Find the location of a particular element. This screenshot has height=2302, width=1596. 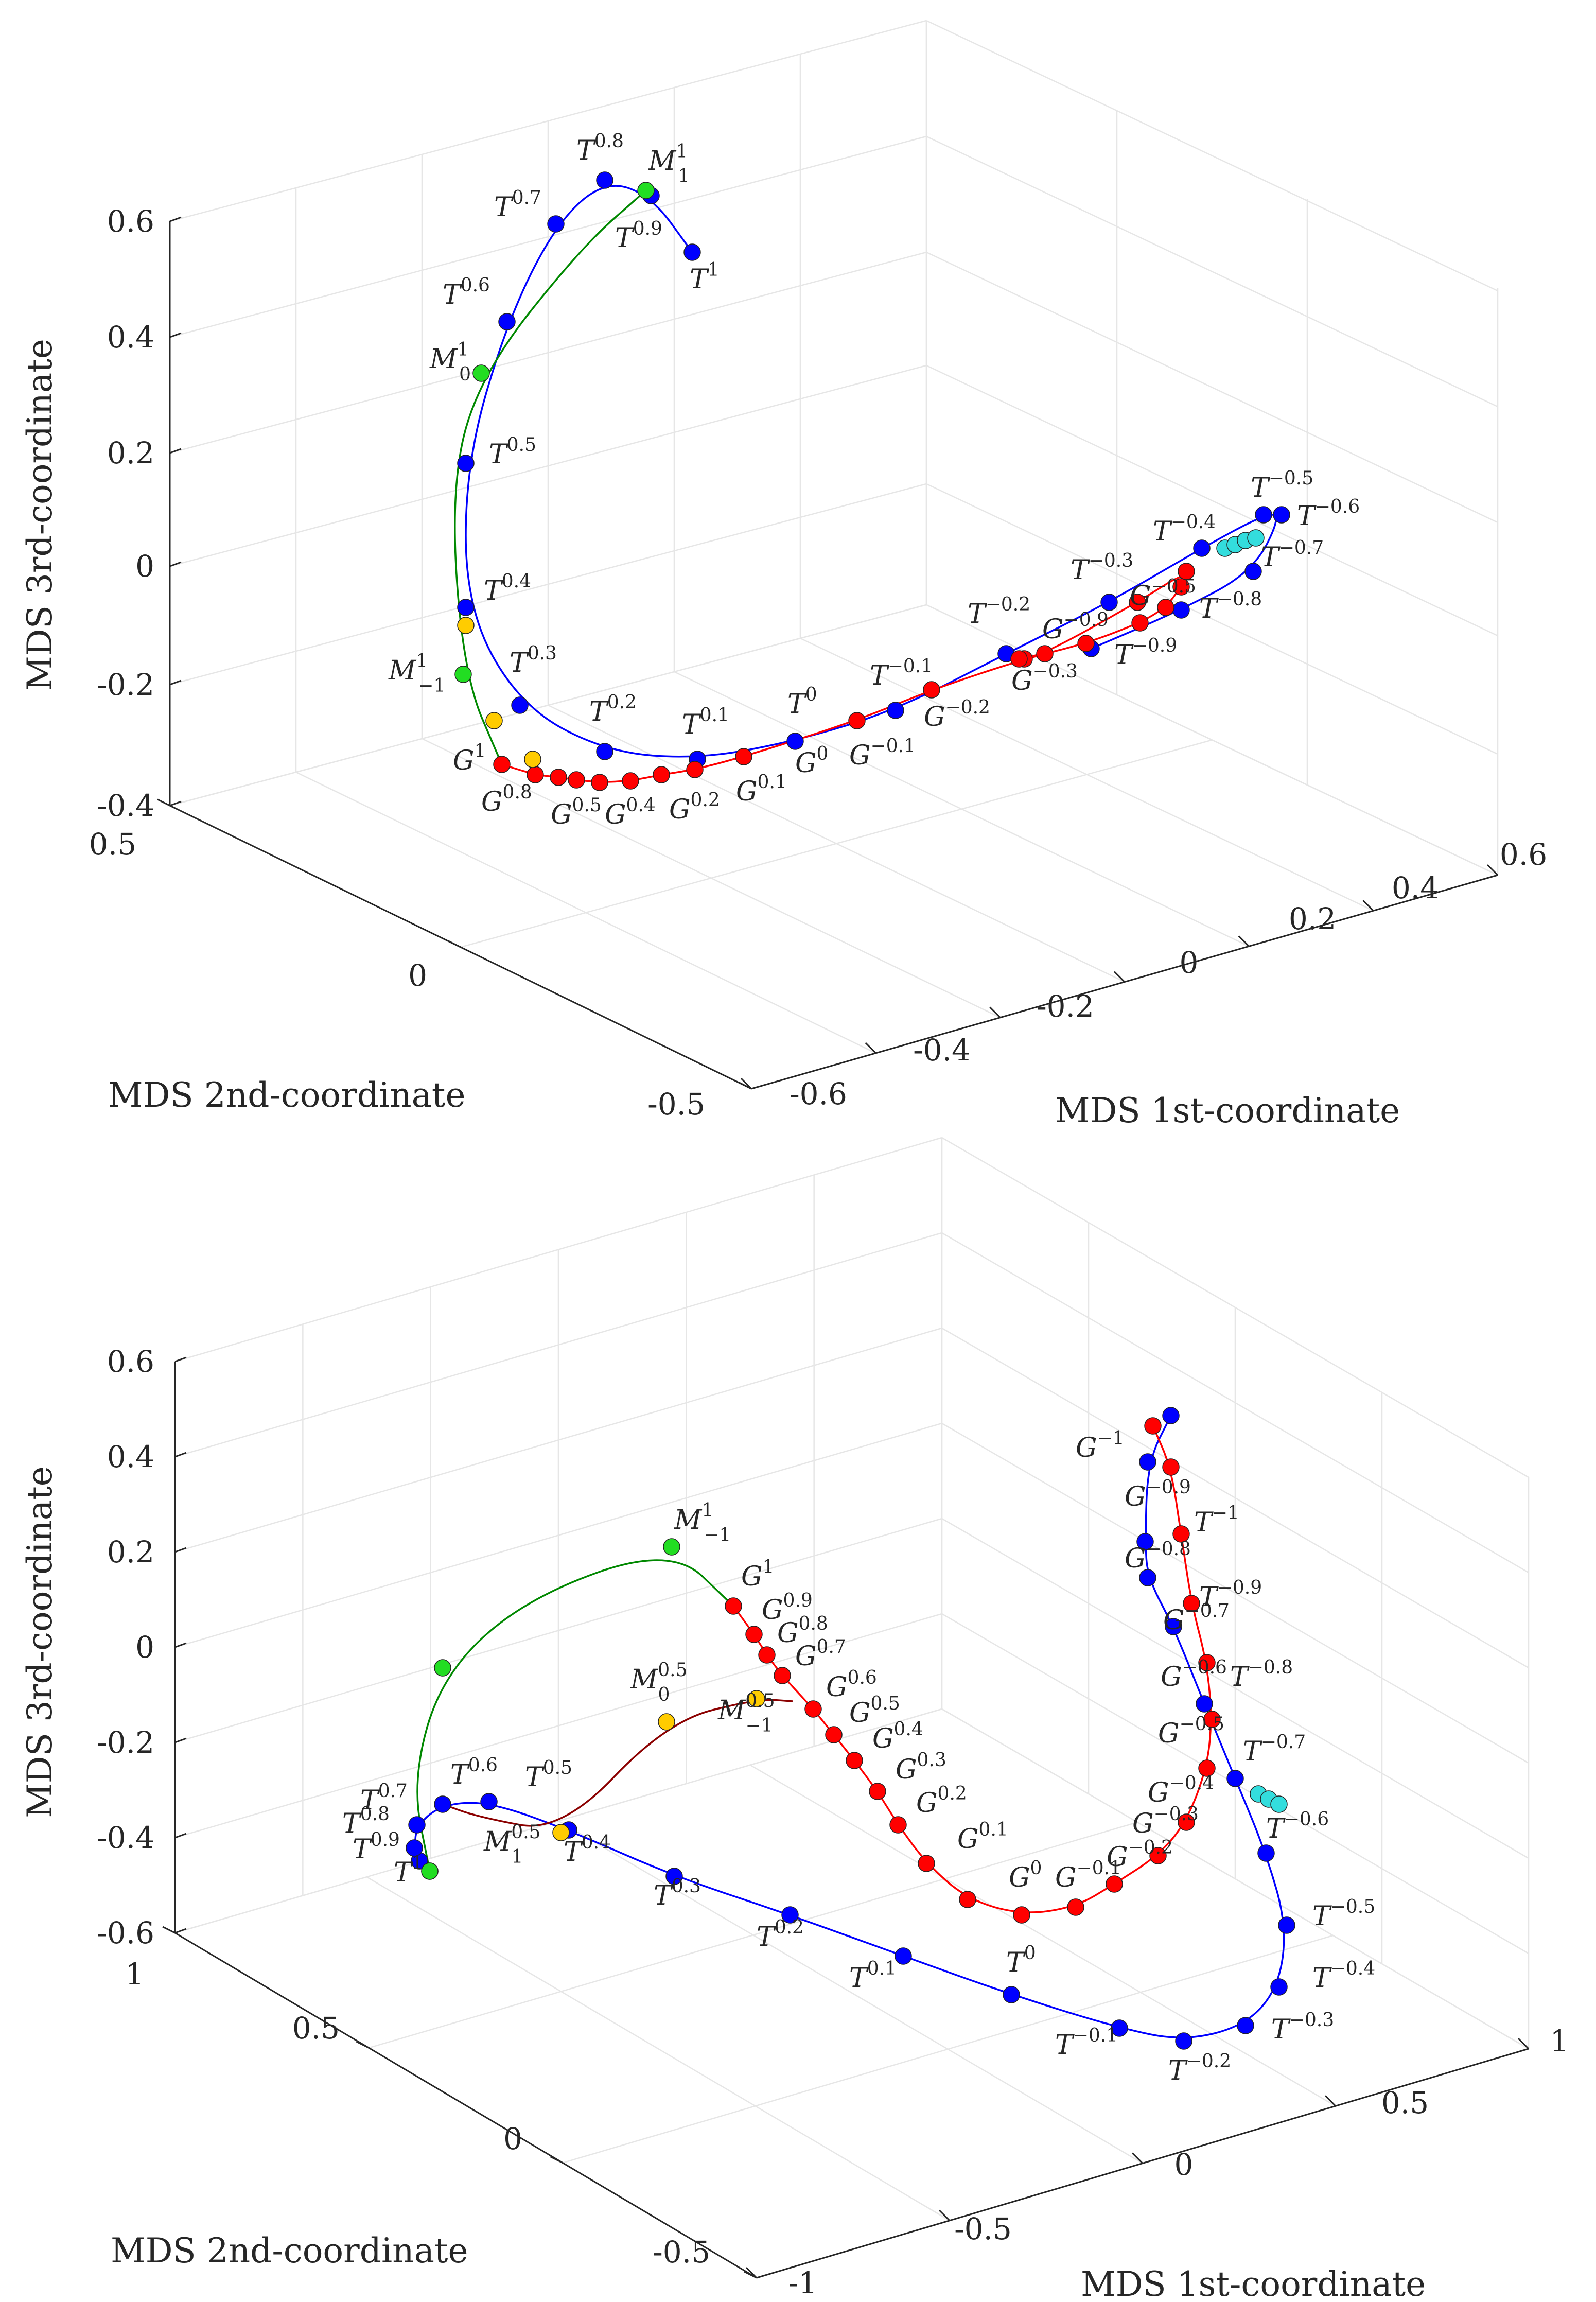

G-label: G0.4 is located at coordinates (897, 1736).